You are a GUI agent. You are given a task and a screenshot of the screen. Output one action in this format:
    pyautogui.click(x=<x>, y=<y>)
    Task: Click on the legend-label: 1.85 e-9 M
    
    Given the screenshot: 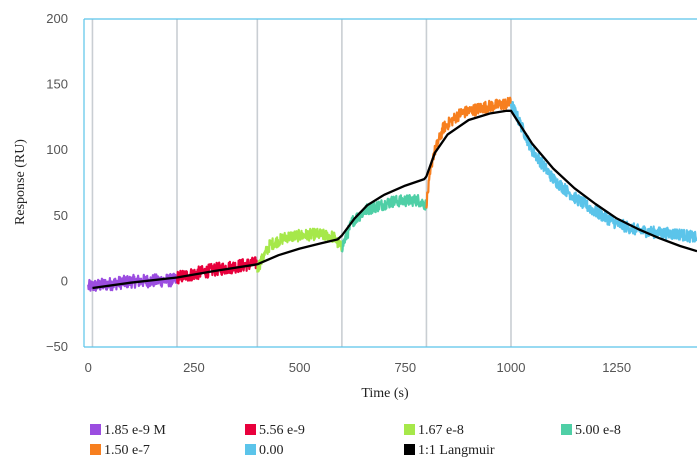 What is the action you would take?
    pyautogui.click(x=135, y=430)
    